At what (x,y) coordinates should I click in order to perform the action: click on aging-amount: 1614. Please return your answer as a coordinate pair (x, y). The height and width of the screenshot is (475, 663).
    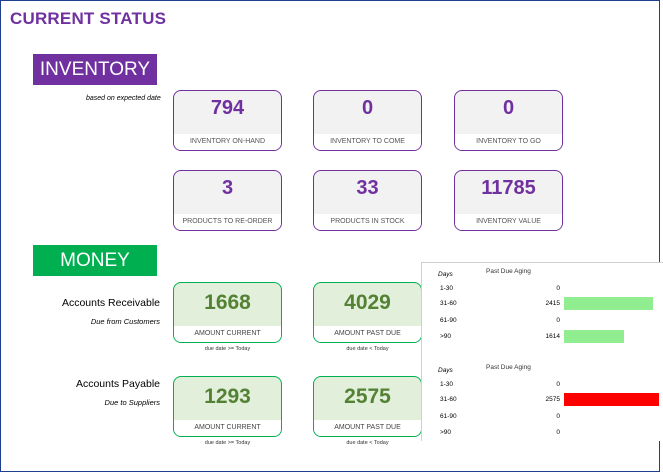
    Looking at the image, I should click on (552, 336).